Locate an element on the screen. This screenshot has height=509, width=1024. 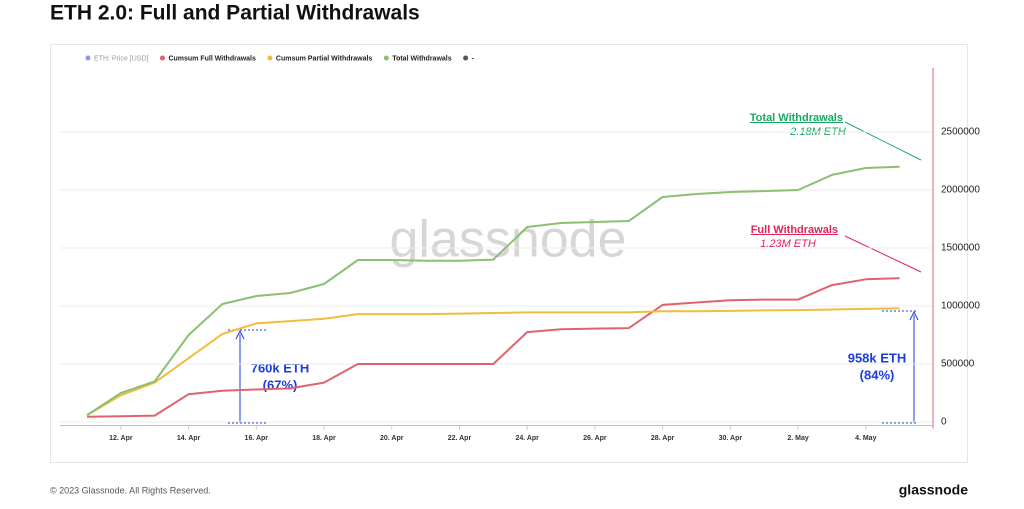
legend-label: Cumsum Partial Withdrawals is located at coordinates (324, 58).